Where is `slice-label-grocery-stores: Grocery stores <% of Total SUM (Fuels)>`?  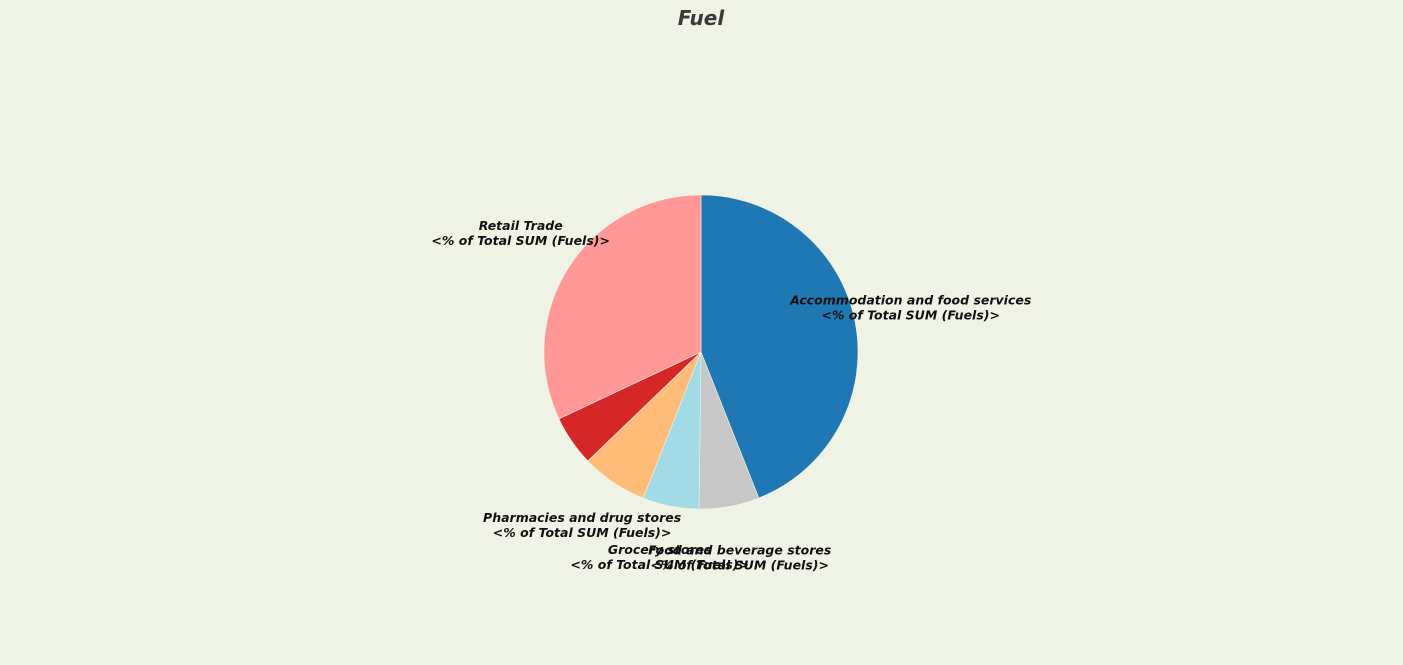 slice-label-grocery-stores: Grocery stores <% of Total SUM (Fuels)> is located at coordinates (659, 557).